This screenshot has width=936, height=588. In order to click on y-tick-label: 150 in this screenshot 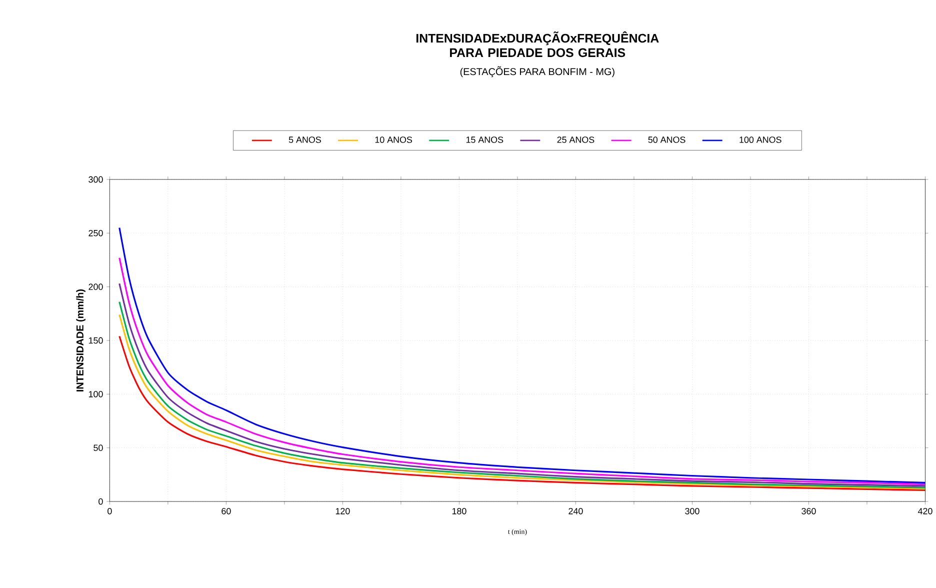, I will do `click(95, 340)`.